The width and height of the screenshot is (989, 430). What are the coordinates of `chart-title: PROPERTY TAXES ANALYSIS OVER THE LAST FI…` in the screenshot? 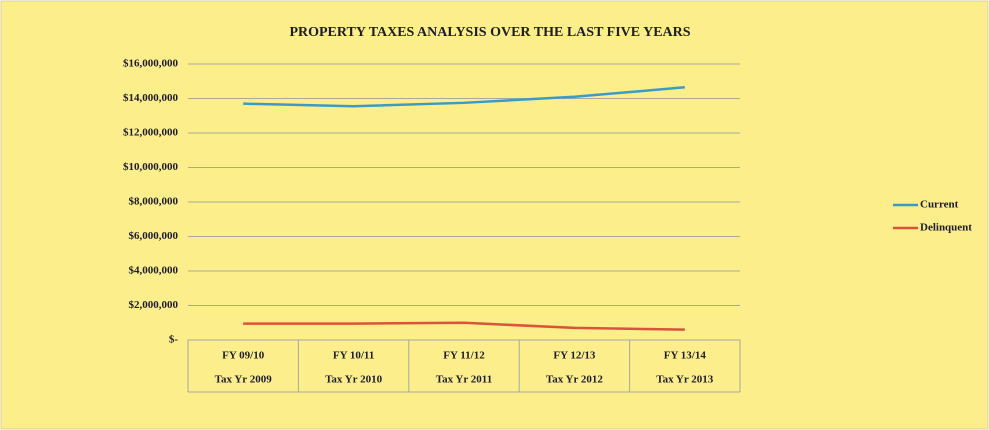 It's located at (489, 32).